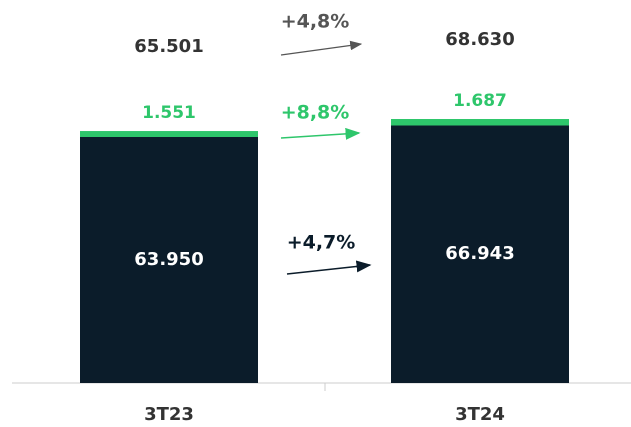  I want to click on value-label: 1.687, so click(480, 101).